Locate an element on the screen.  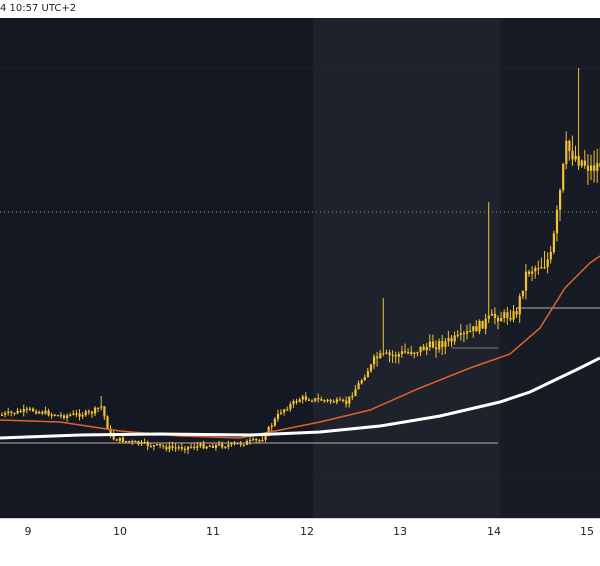
time-axis: 9 10 11 12 13 14 15 is located at coordinates (300, 531).